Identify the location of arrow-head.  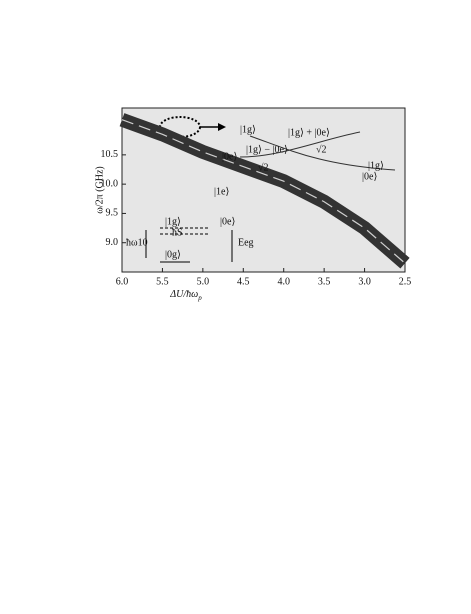
(222, 127).